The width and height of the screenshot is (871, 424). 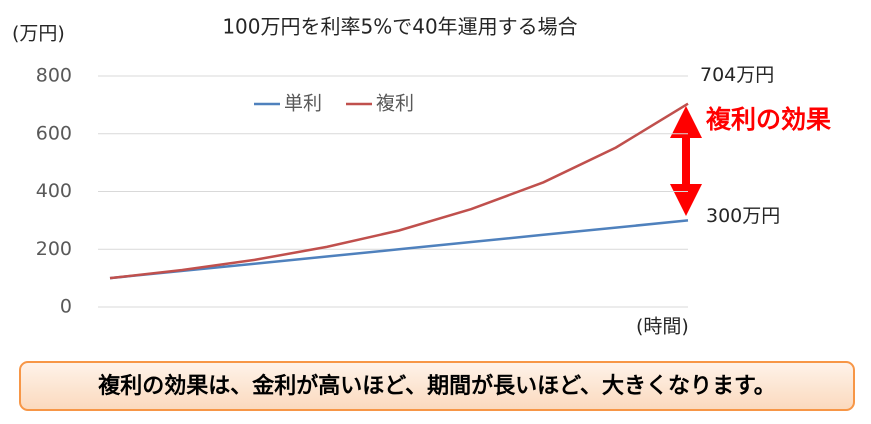 I want to click on x-axis-label: (時間), so click(x=662, y=327).